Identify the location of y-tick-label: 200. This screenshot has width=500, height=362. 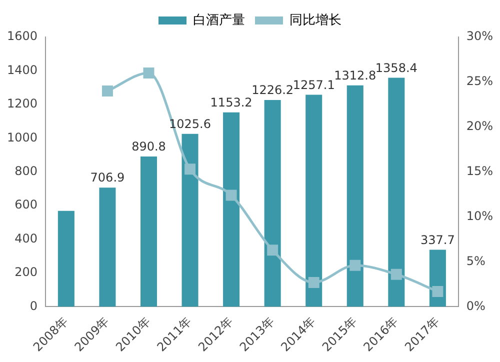
(26, 272).